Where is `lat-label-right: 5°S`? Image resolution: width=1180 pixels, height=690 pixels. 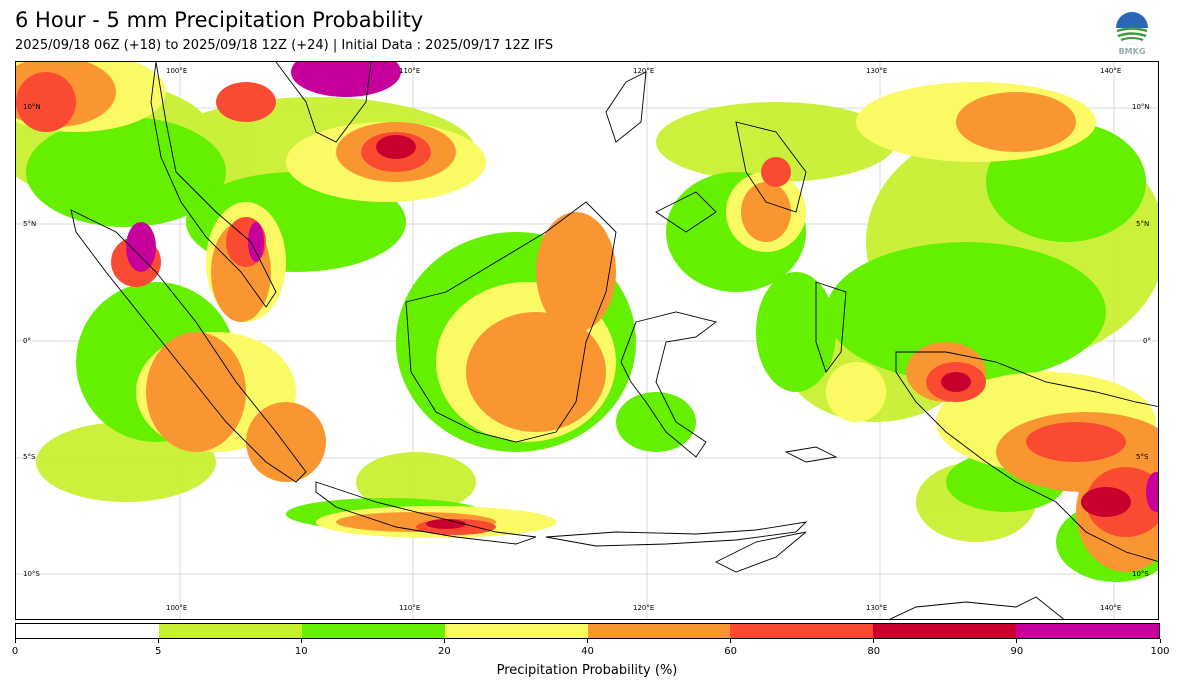 lat-label-right: 5°S is located at coordinates (1142, 457).